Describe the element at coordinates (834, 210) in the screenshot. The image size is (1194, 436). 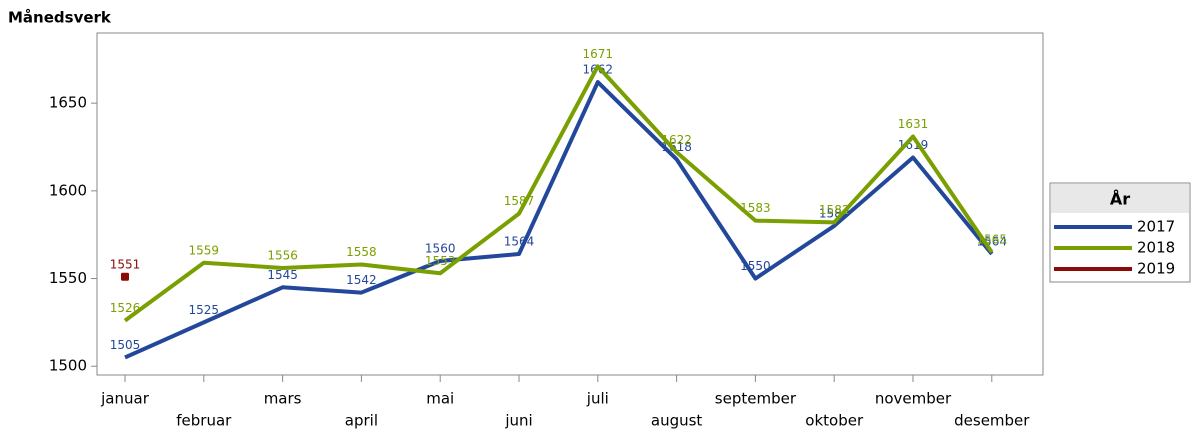
I see `data-label: 1582` at that location.